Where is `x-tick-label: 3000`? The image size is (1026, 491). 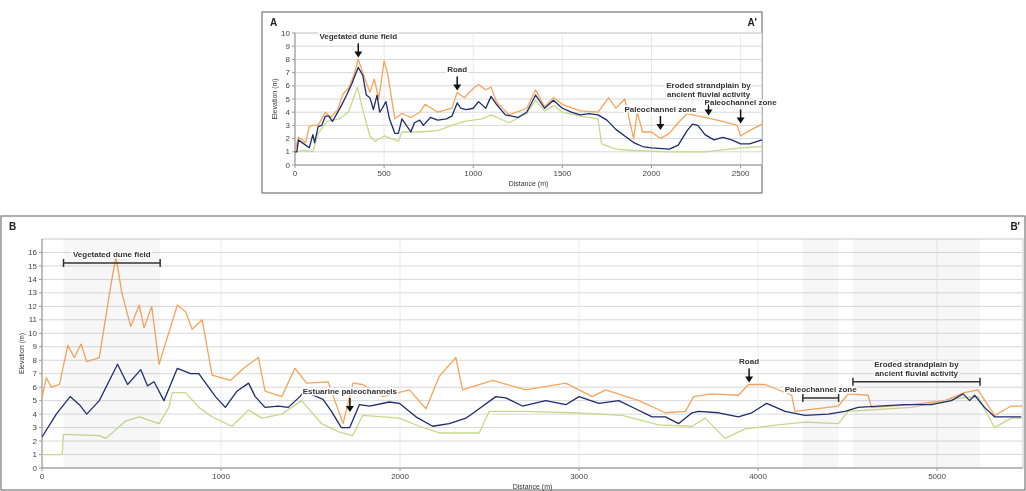
x-tick-label: 3000 is located at coordinates (579, 476).